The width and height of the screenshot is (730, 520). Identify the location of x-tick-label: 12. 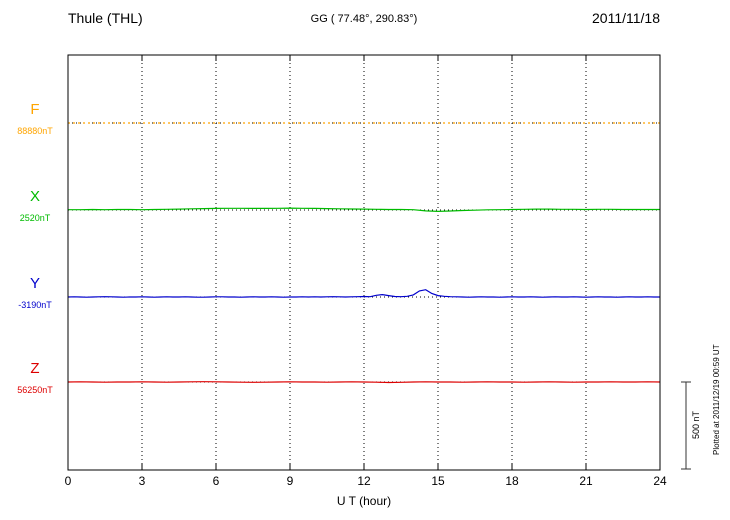
(364, 481).